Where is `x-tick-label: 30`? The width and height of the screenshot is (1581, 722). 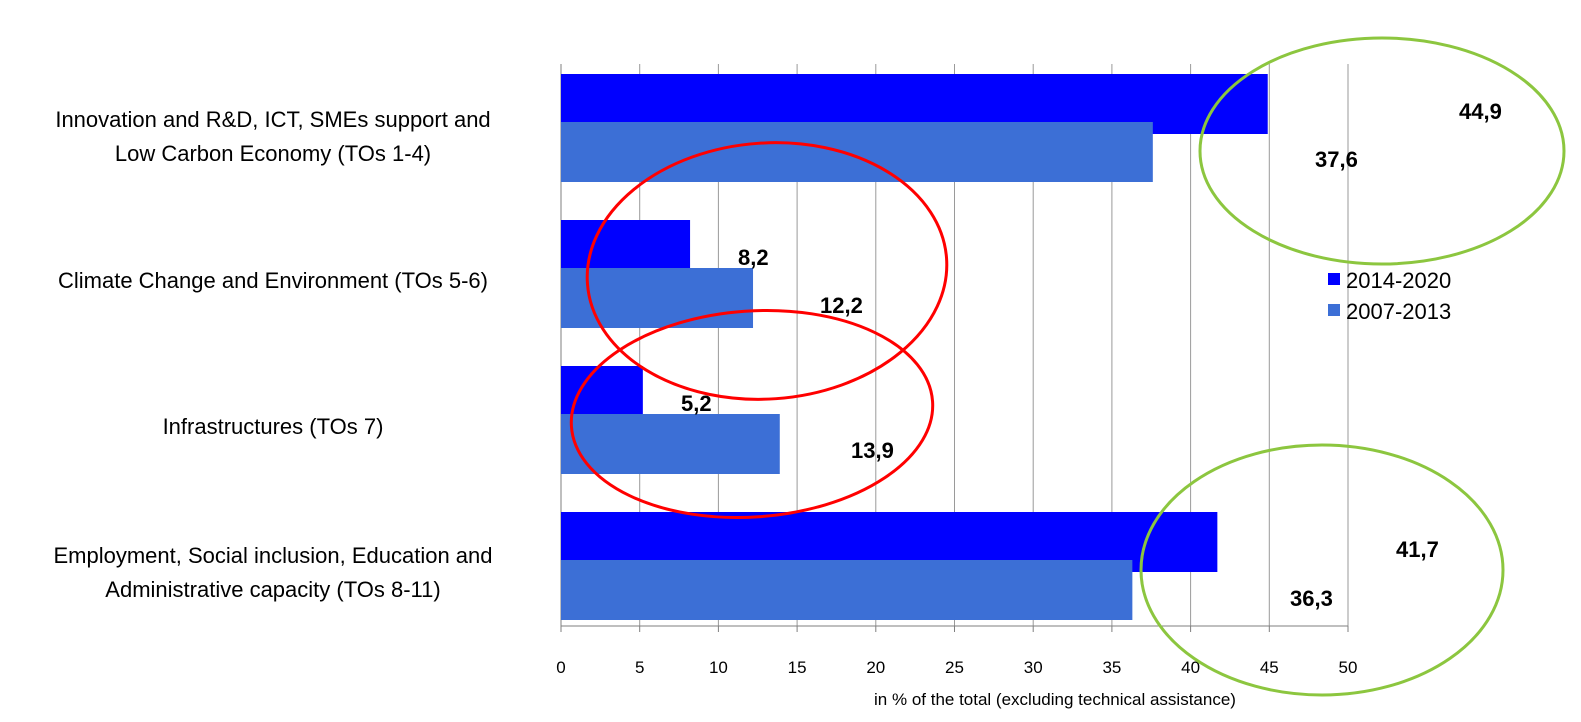
x-tick-label: 30 is located at coordinates (1033, 667).